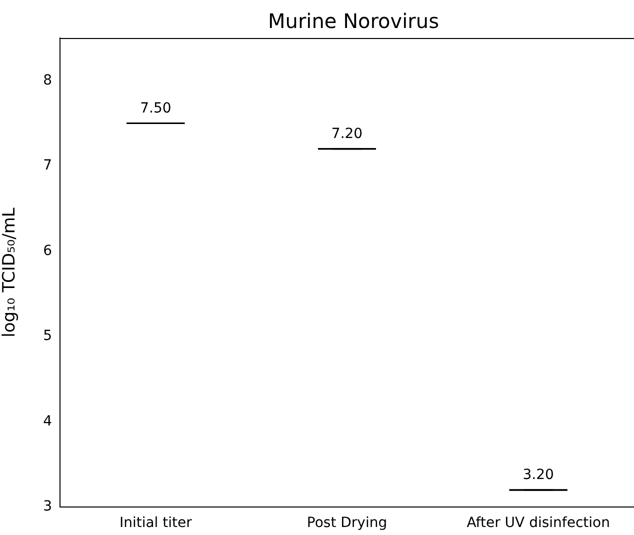 The image size is (634, 535). Describe the element at coordinates (47, 166) in the screenshot. I see `y-tick-label: 7` at that location.